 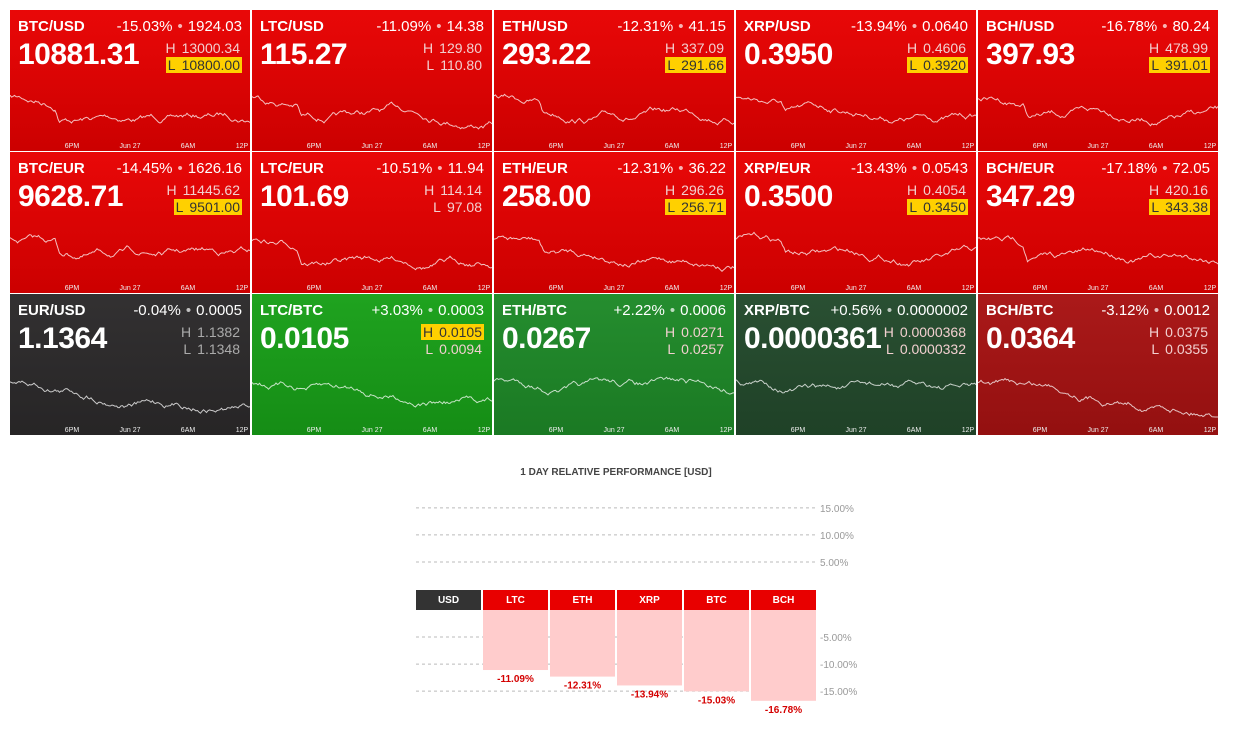 What do you see at coordinates (1186, 207) in the screenshot?
I see `low-value: 343.38` at bounding box center [1186, 207].